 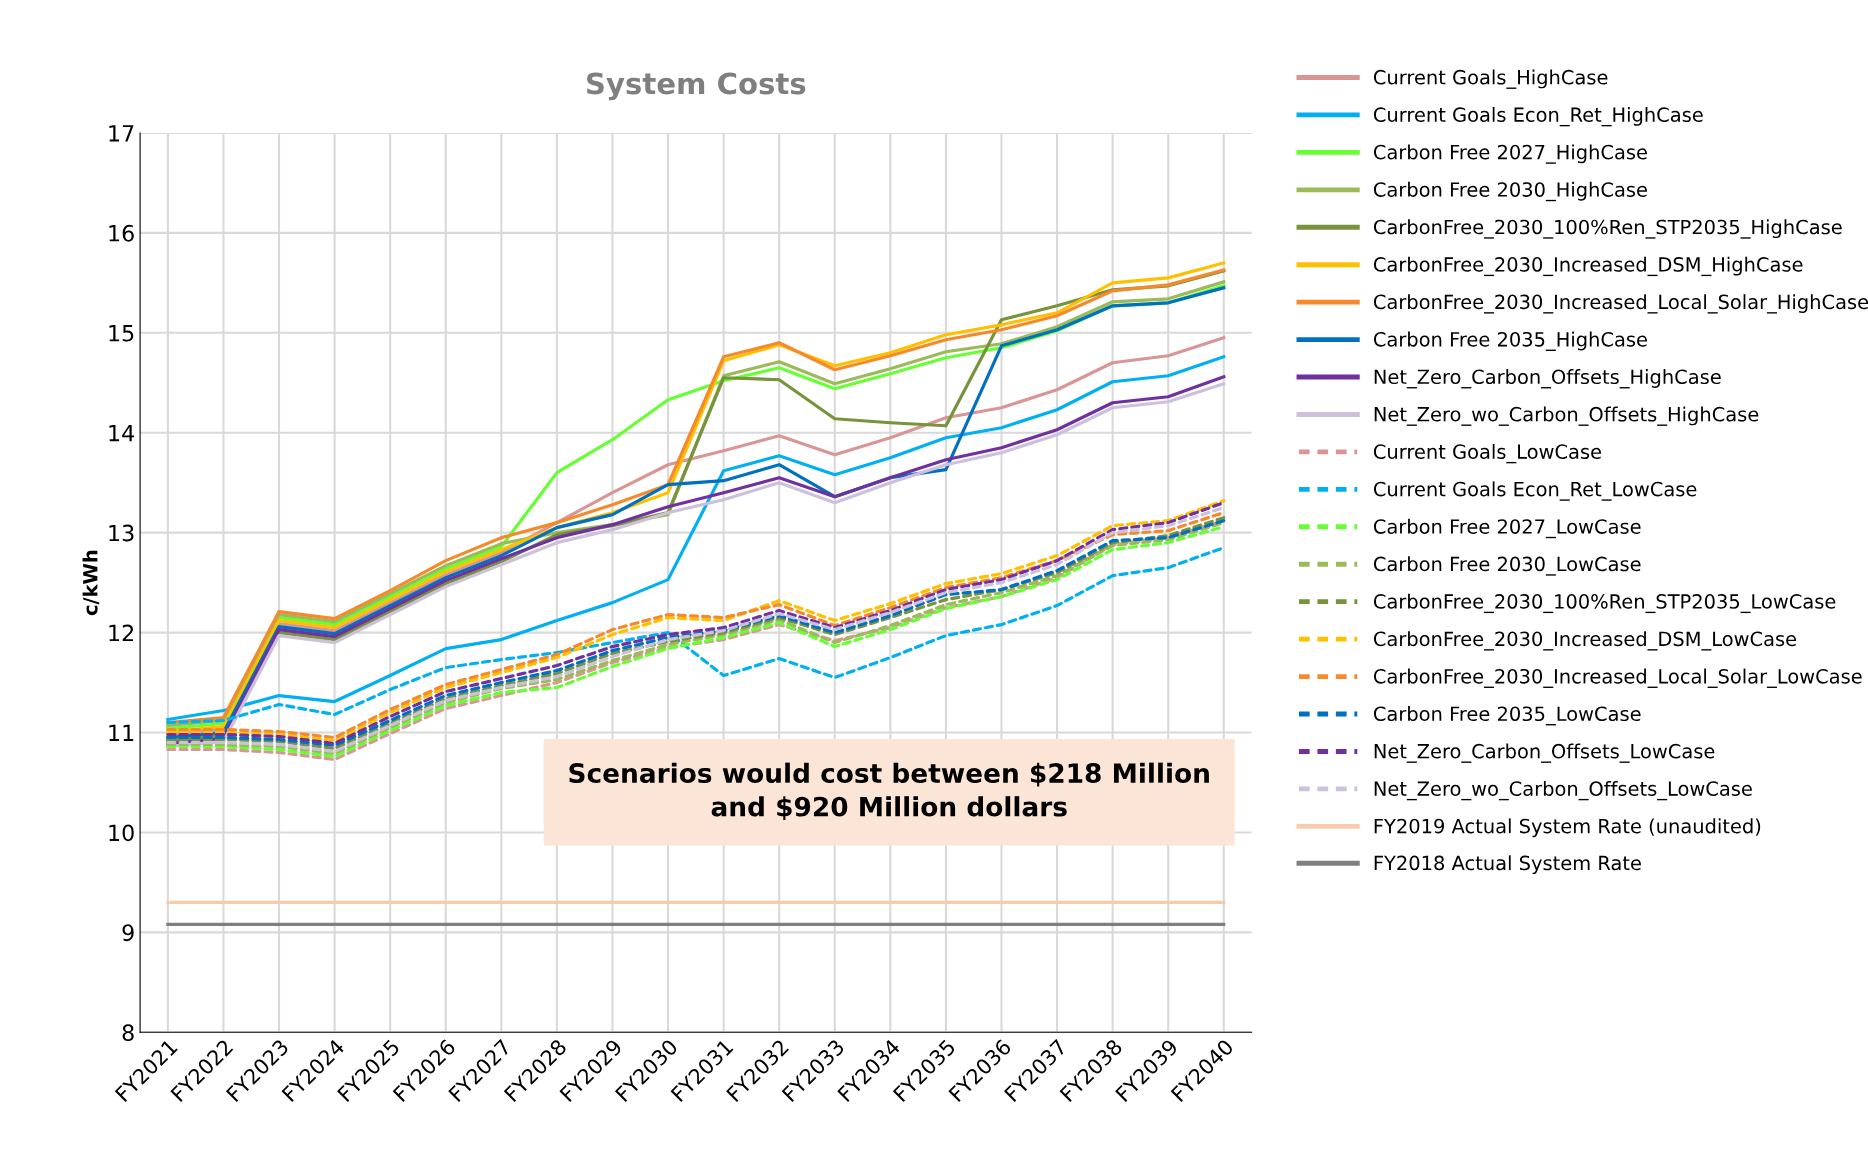 What do you see at coordinates (1538, 116) in the screenshot?
I see `legend-label: Current Goals Econ_Ret_HighCase` at bounding box center [1538, 116].